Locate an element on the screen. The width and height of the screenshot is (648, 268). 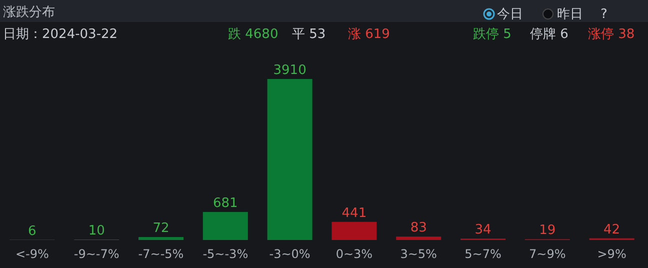
x-tick-label: >9% is located at coordinates (611, 254).